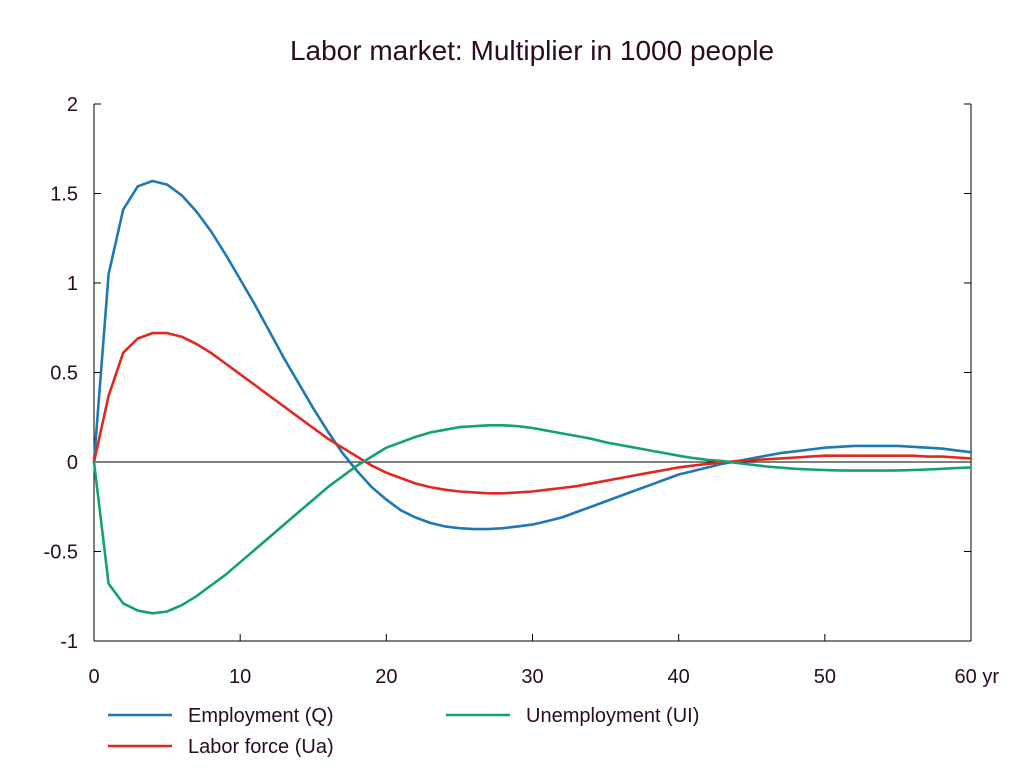 This screenshot has width=1024, height=778. I want to click on chart-title: Labor market: Multiplier in 1000 people, so click(532, 50).